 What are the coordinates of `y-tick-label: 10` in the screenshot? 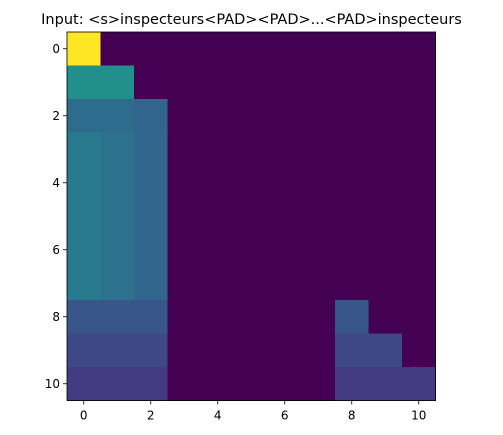 It's located at (52, 384).